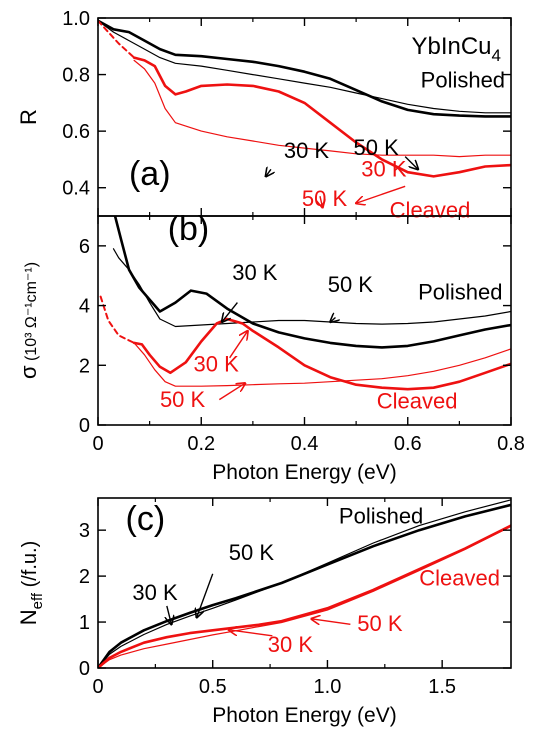 Image resolution: width=538 pixels, height=742 pixels. Describe the element at coordinates (328, 687) in the screenshot. I see `x-tick-label: 1.0` at that location.